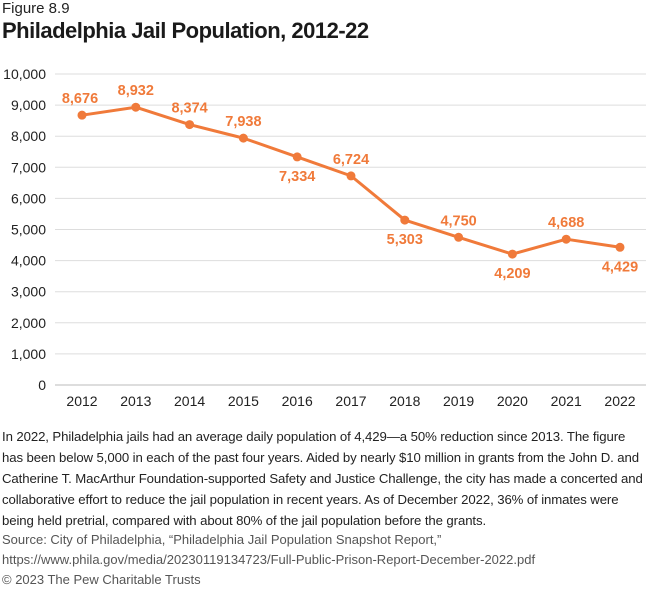 The image size is (650, 590). What do you see at coordinates (350, 401) in the screenshot?
I see `x-tick-label: 2017` at bounding box center [350, 401].